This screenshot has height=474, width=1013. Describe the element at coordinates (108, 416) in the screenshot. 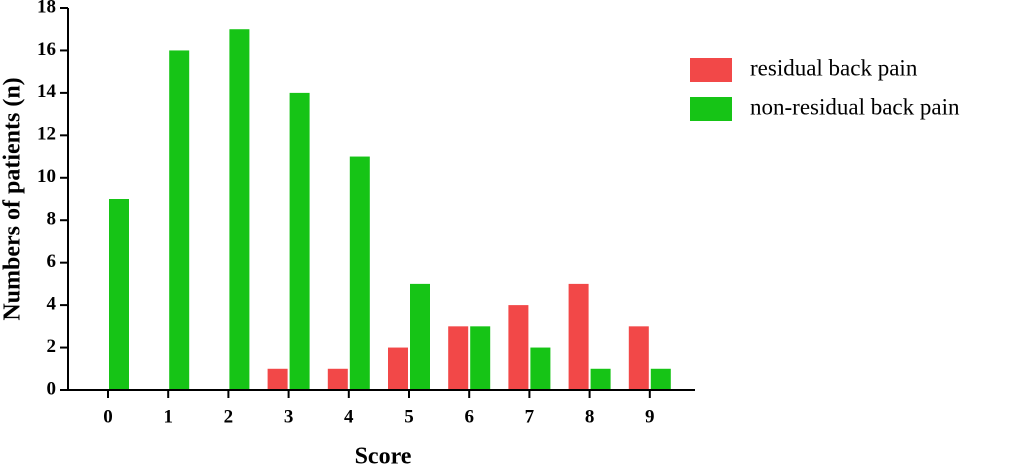

I see `x-tick-label: 0` at that location.